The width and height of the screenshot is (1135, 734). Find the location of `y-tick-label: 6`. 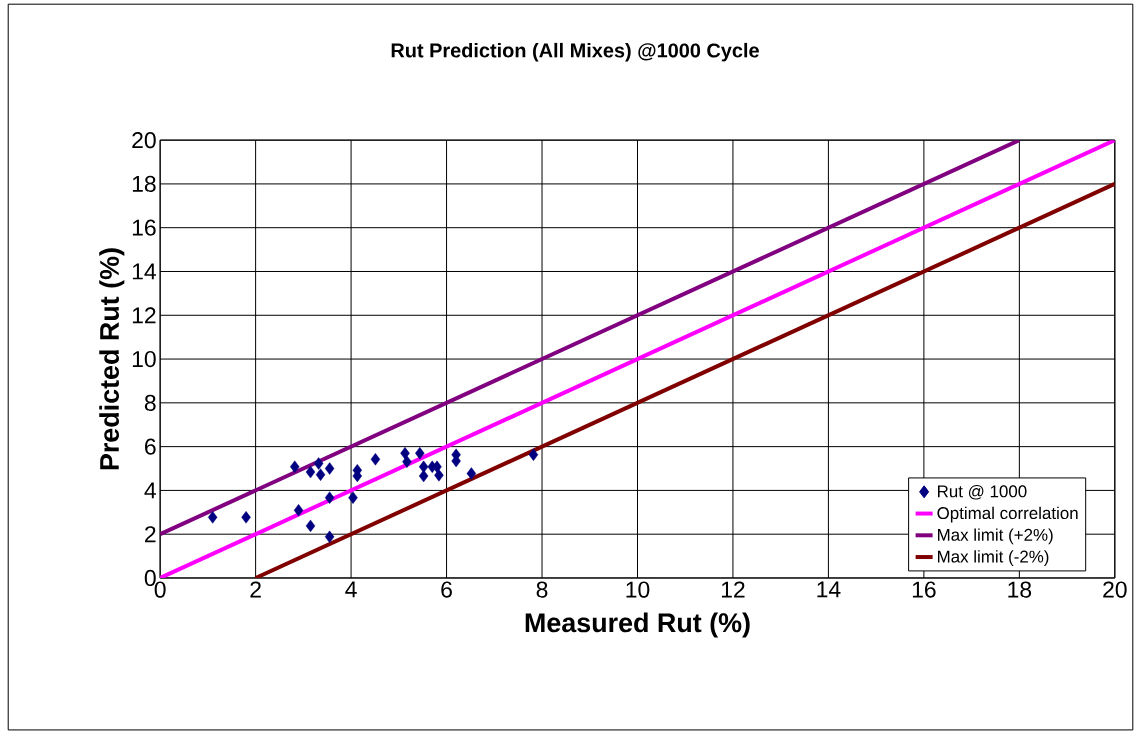

y-tick-label: 6 is located at coordinates (150, 446).